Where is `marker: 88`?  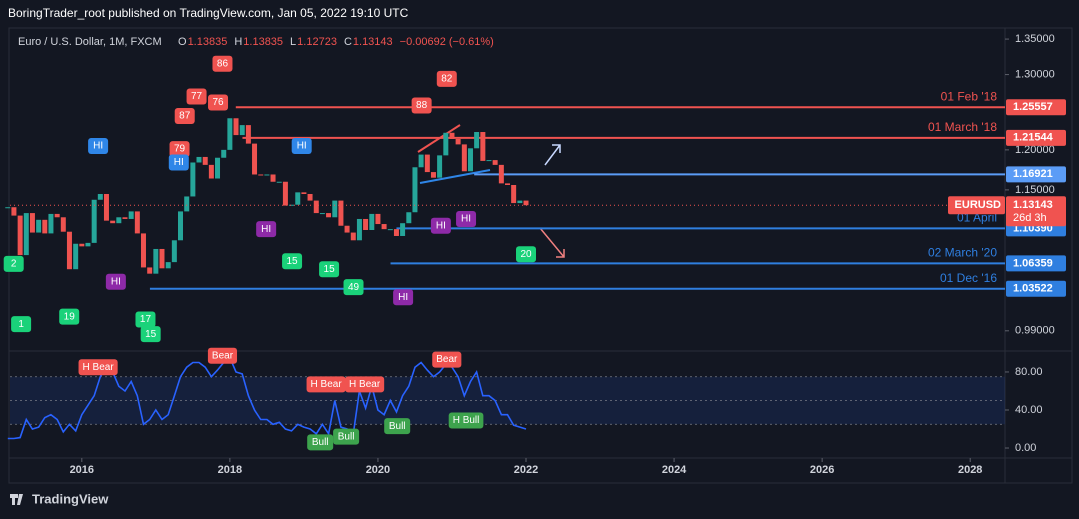
marker: 88 is located at coordinates (421, 105).